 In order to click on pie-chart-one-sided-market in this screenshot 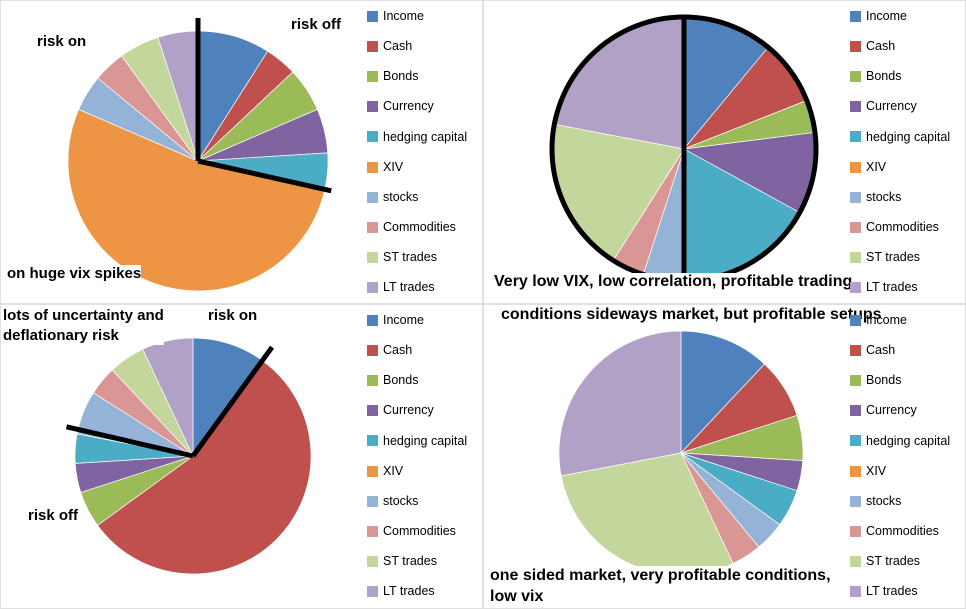, I will do `click(681, 453)`.